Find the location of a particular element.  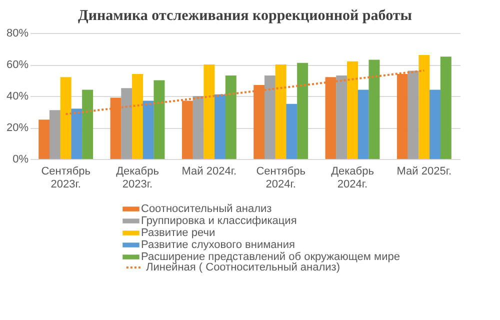

y-tick-label: 20% is located at coordinates (17, 128).